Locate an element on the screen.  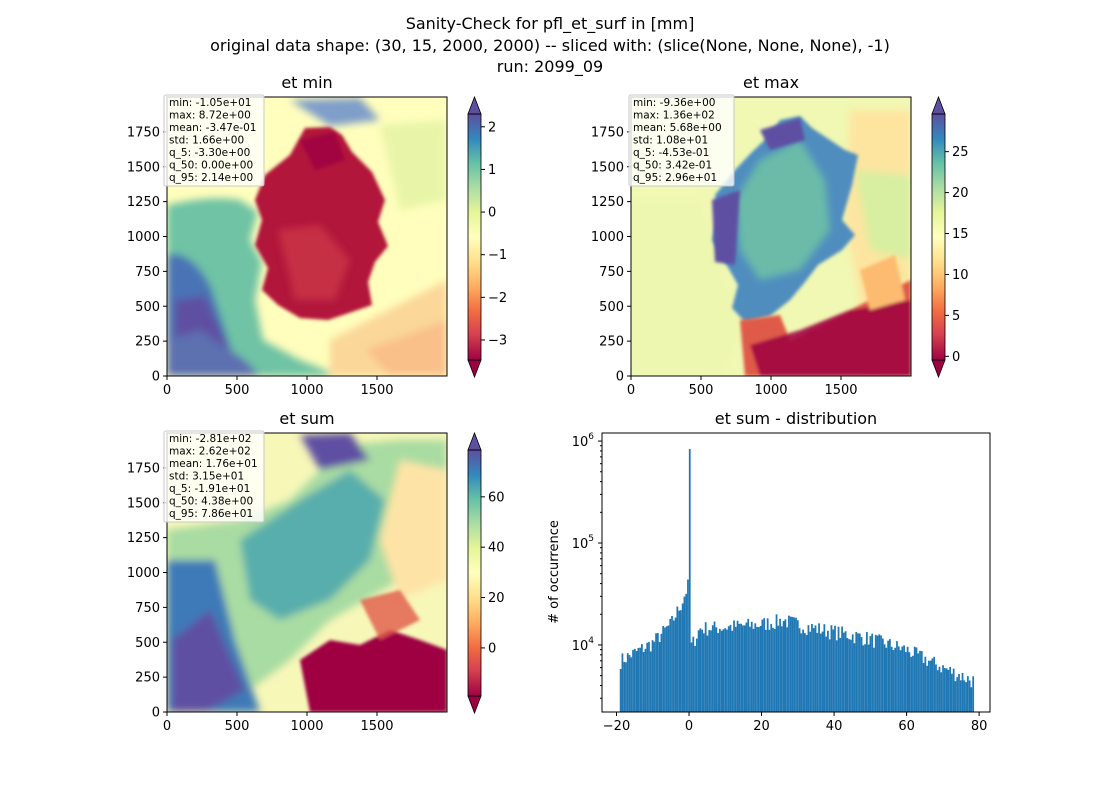
stats-line: std: 1.08e+01 is located at coordinates (670, 141).